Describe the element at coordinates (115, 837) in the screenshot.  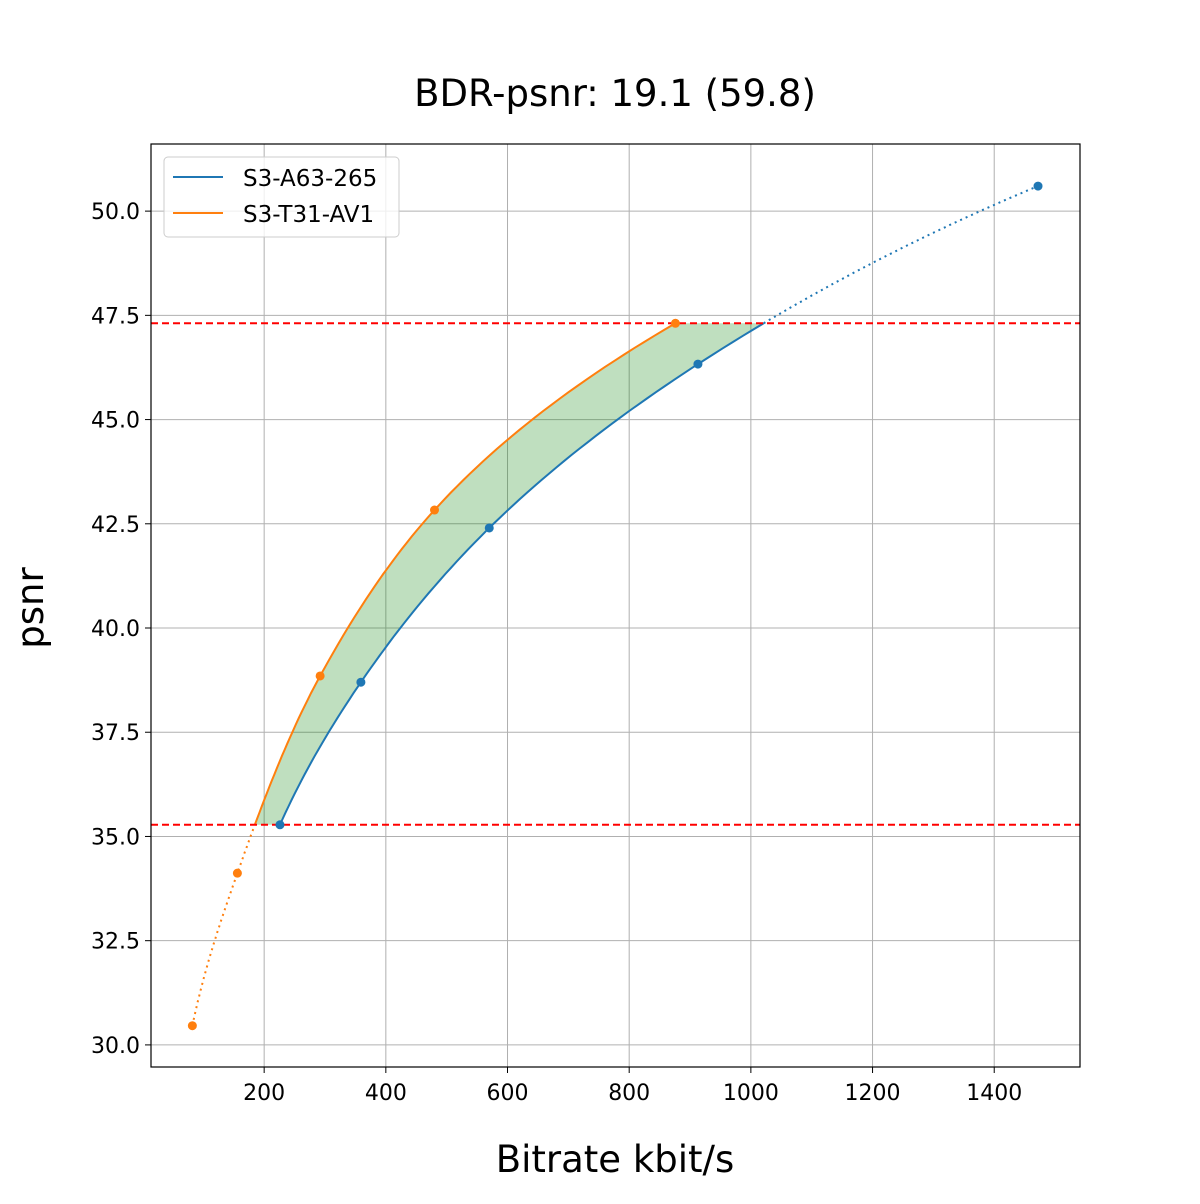
I see `y-tick-label: 35.0` at that location.